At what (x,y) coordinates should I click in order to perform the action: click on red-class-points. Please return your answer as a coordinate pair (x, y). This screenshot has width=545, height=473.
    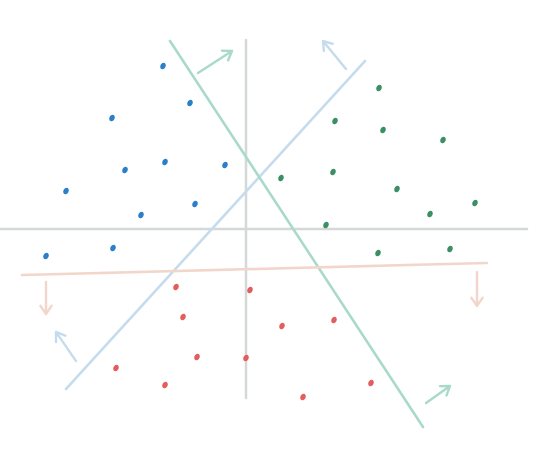
    Looking at the image, I should click on (243, 342).